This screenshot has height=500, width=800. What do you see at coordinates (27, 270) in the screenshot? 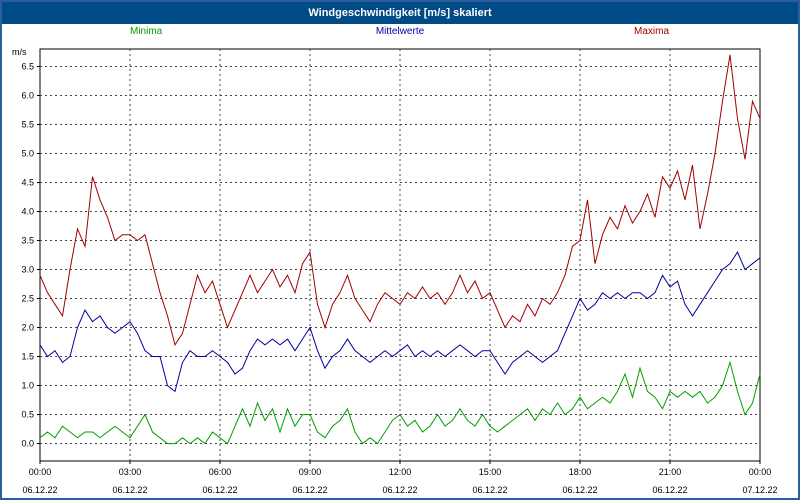
I see `y-tick-label: 3.0` at bounding box center [27, 270].